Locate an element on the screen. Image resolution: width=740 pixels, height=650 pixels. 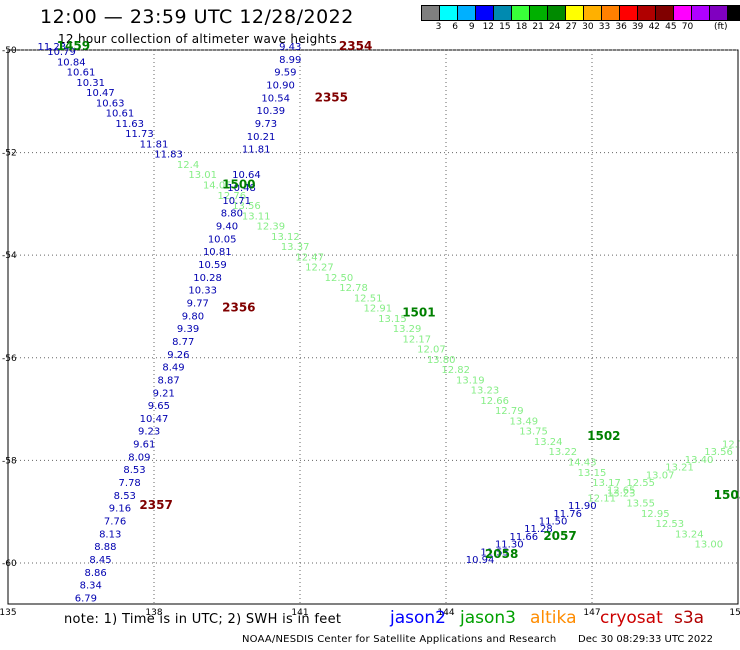
lon-tick-label: 150 is located at coordinates (734, 613).